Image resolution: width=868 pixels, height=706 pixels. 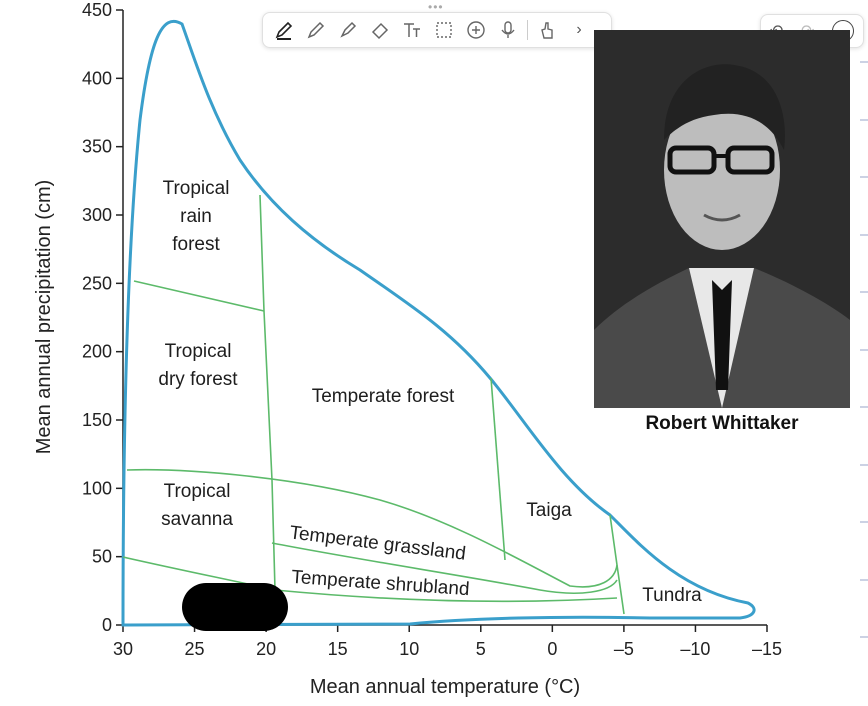 What do you see at coordinates (409, 649) in the screenshot?
I see `x-tick-label: 10` at bounding box center [409, 649].